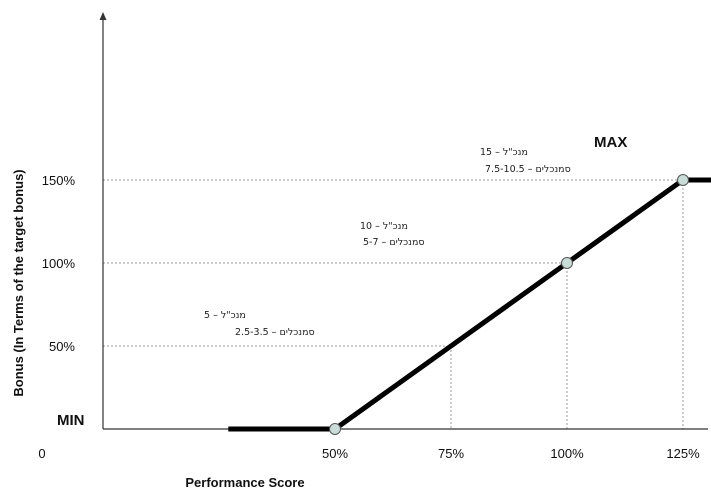  Describe the element at coordinates (683, 453) in the screenshot. I see `x-tick-label: 125%` at that location.